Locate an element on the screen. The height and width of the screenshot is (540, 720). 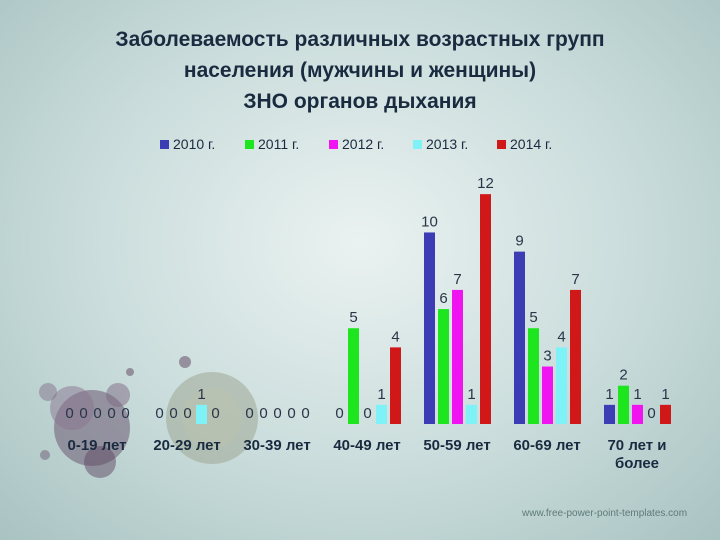
data-label-1-2: 0 is located at coordinates (187, 413).